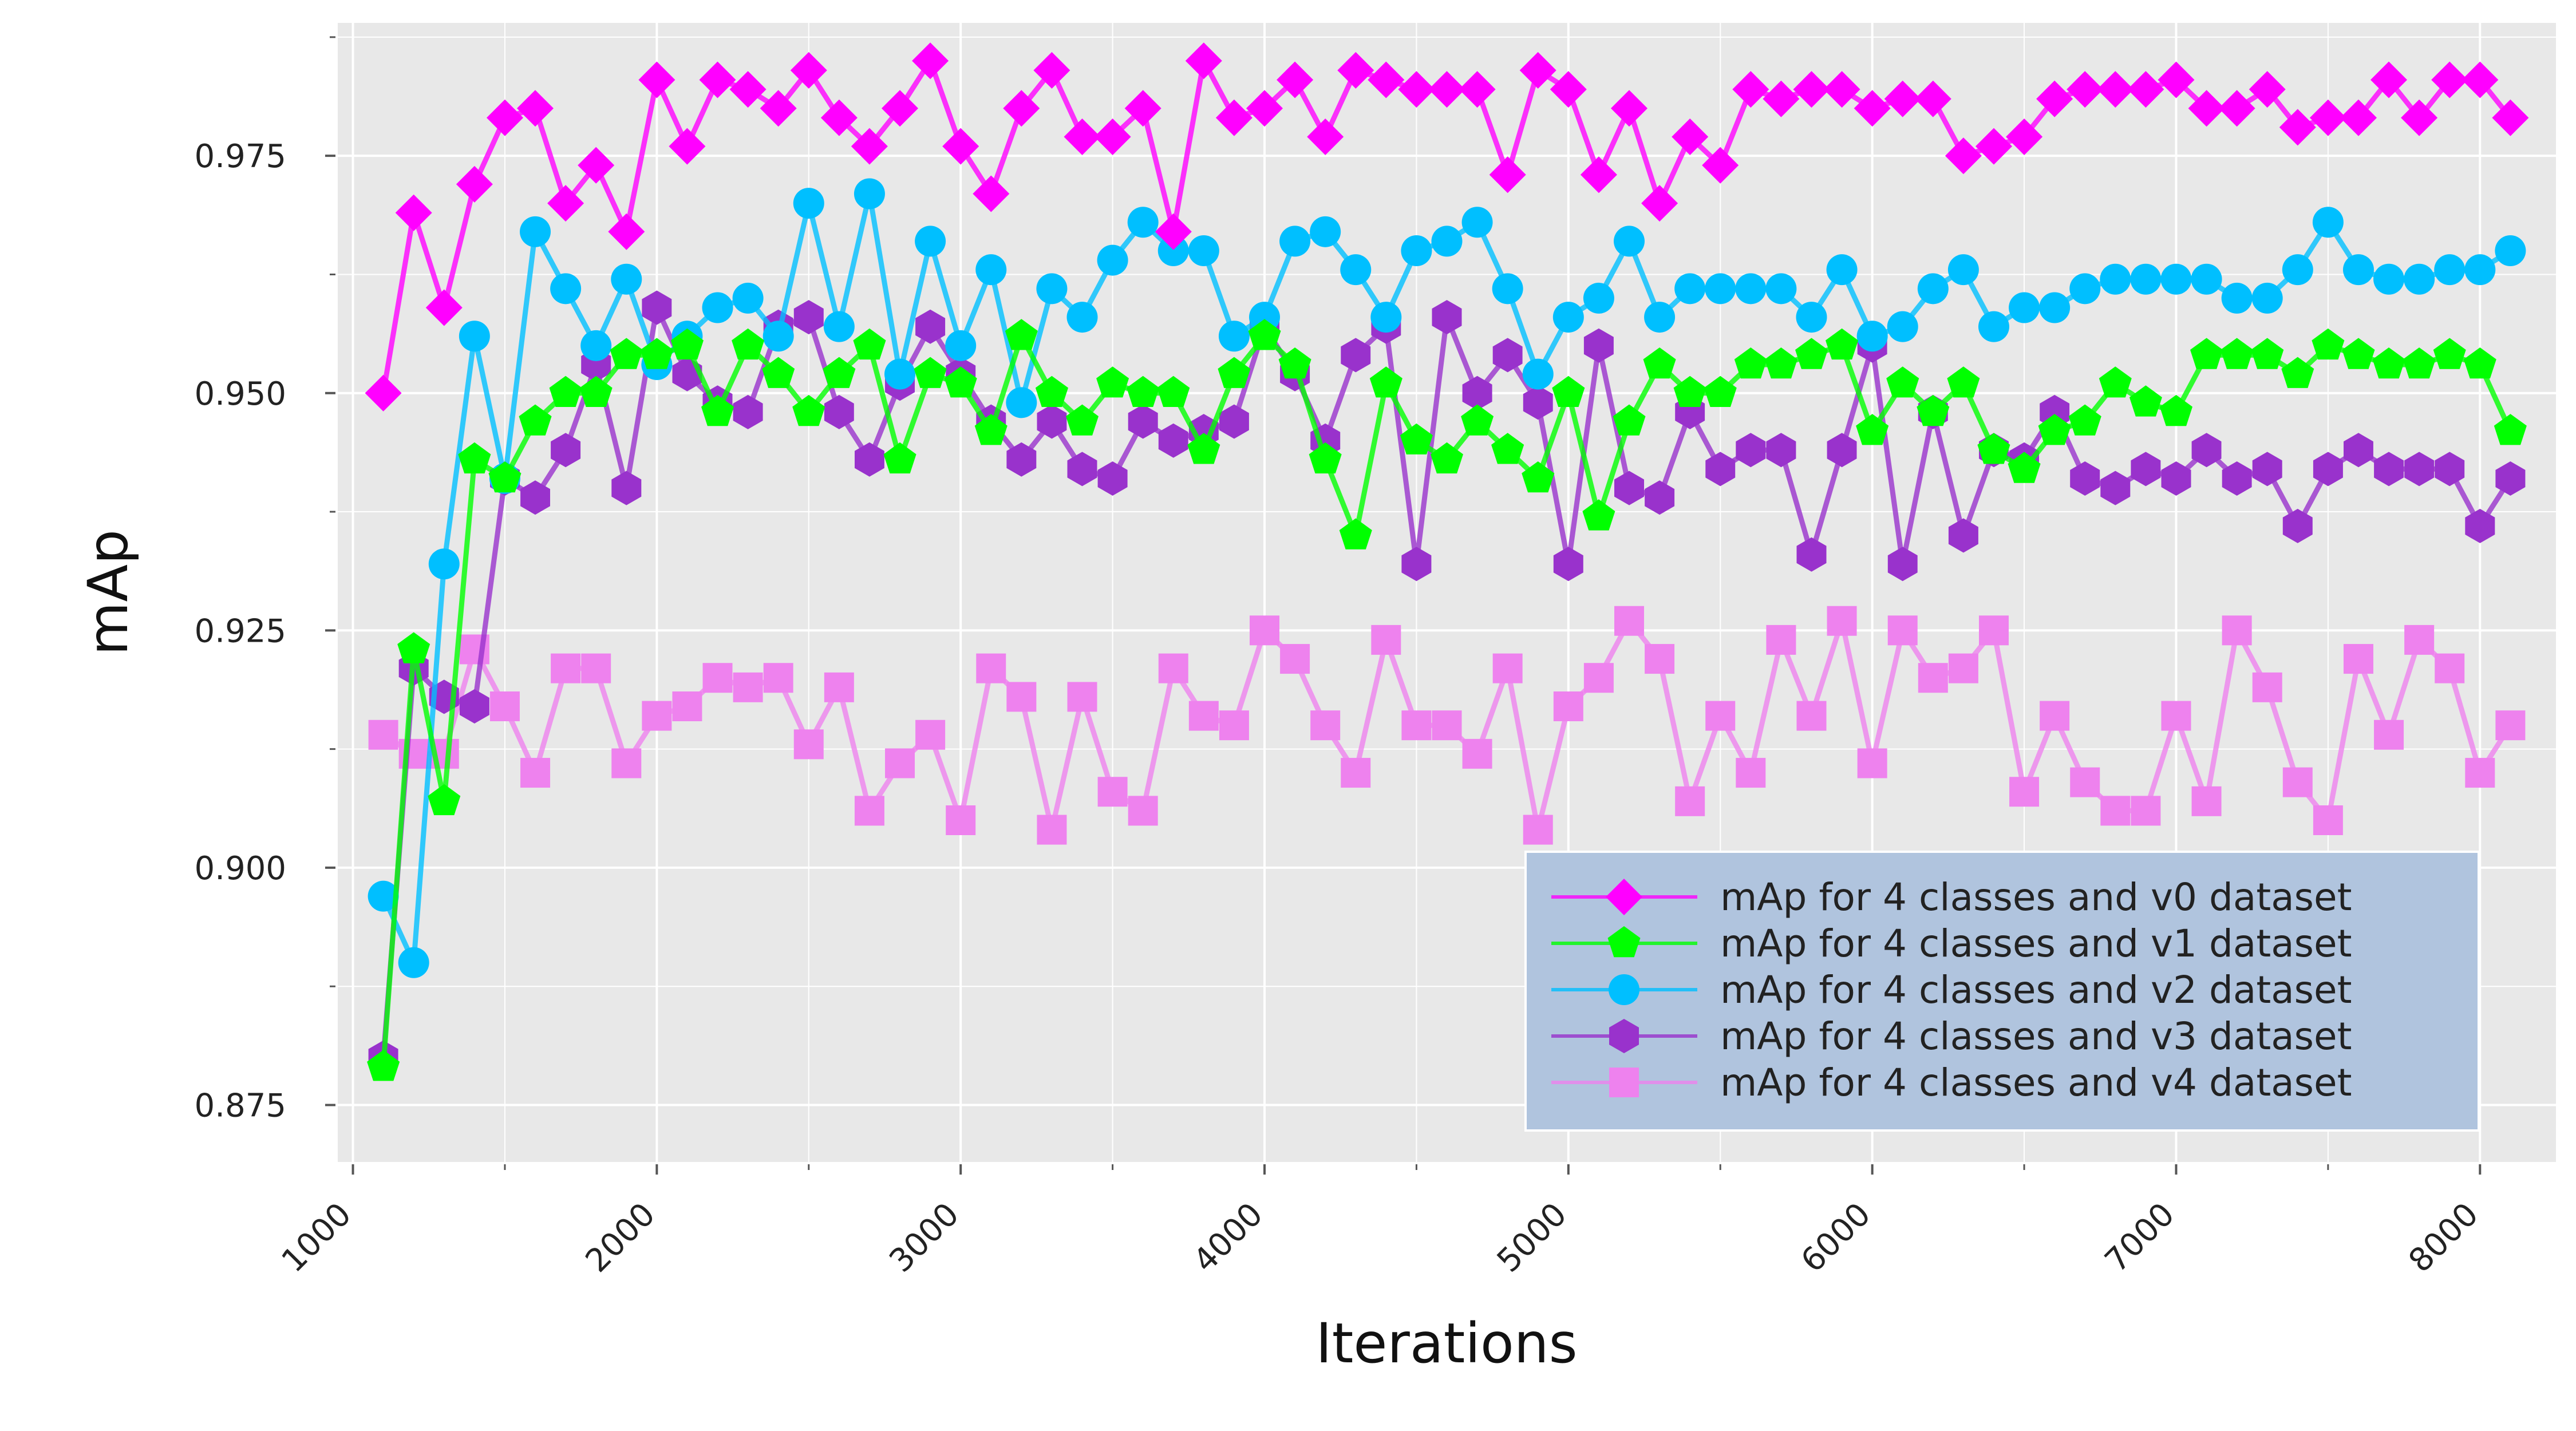 The height and width of the screenshot is (1431, 2576). What do you see at coordinates (2443, 1238) in the screenshot?
I see `x-tick-label: 8000` at bounding box center [2443, 1238].